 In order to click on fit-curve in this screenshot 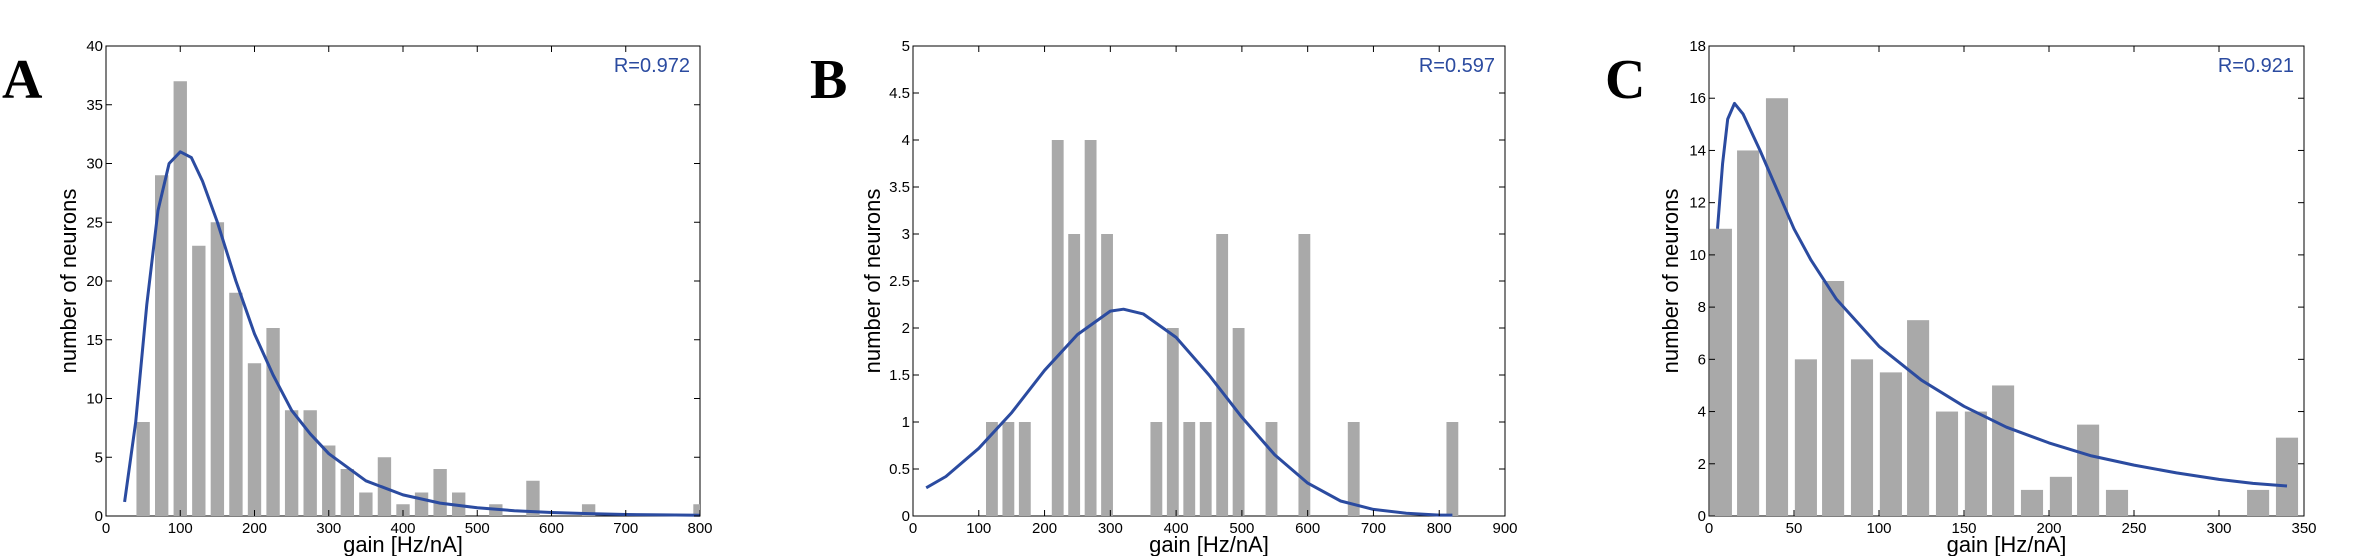, I will do `click(1189, 412)`.